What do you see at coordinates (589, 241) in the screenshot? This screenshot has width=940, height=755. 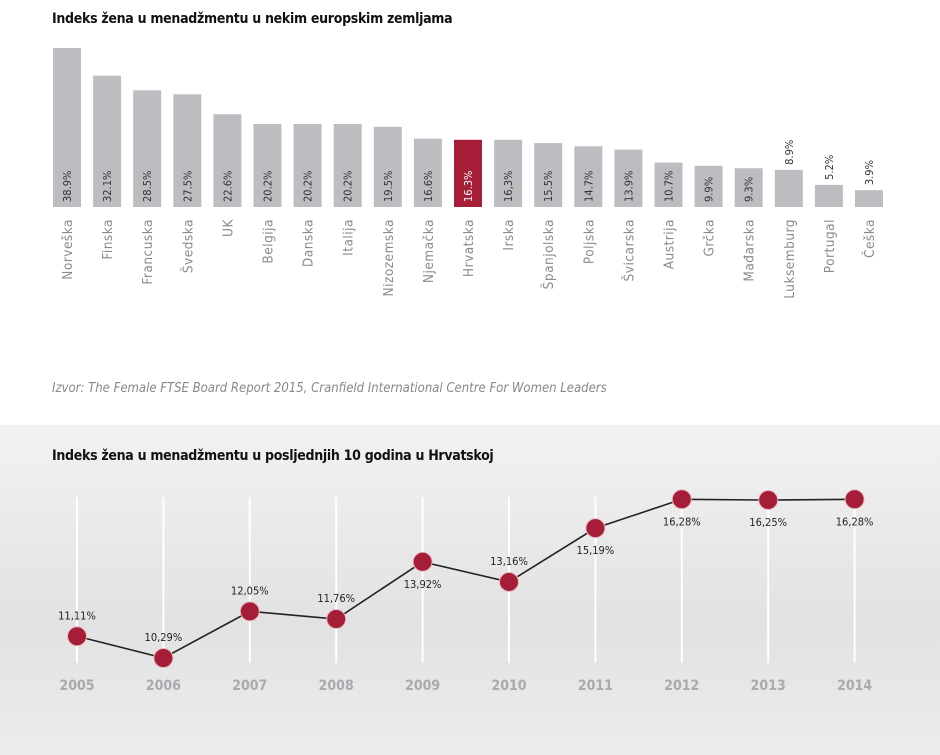 I see `category-label: Poljska` at bounding box center [589, 241].